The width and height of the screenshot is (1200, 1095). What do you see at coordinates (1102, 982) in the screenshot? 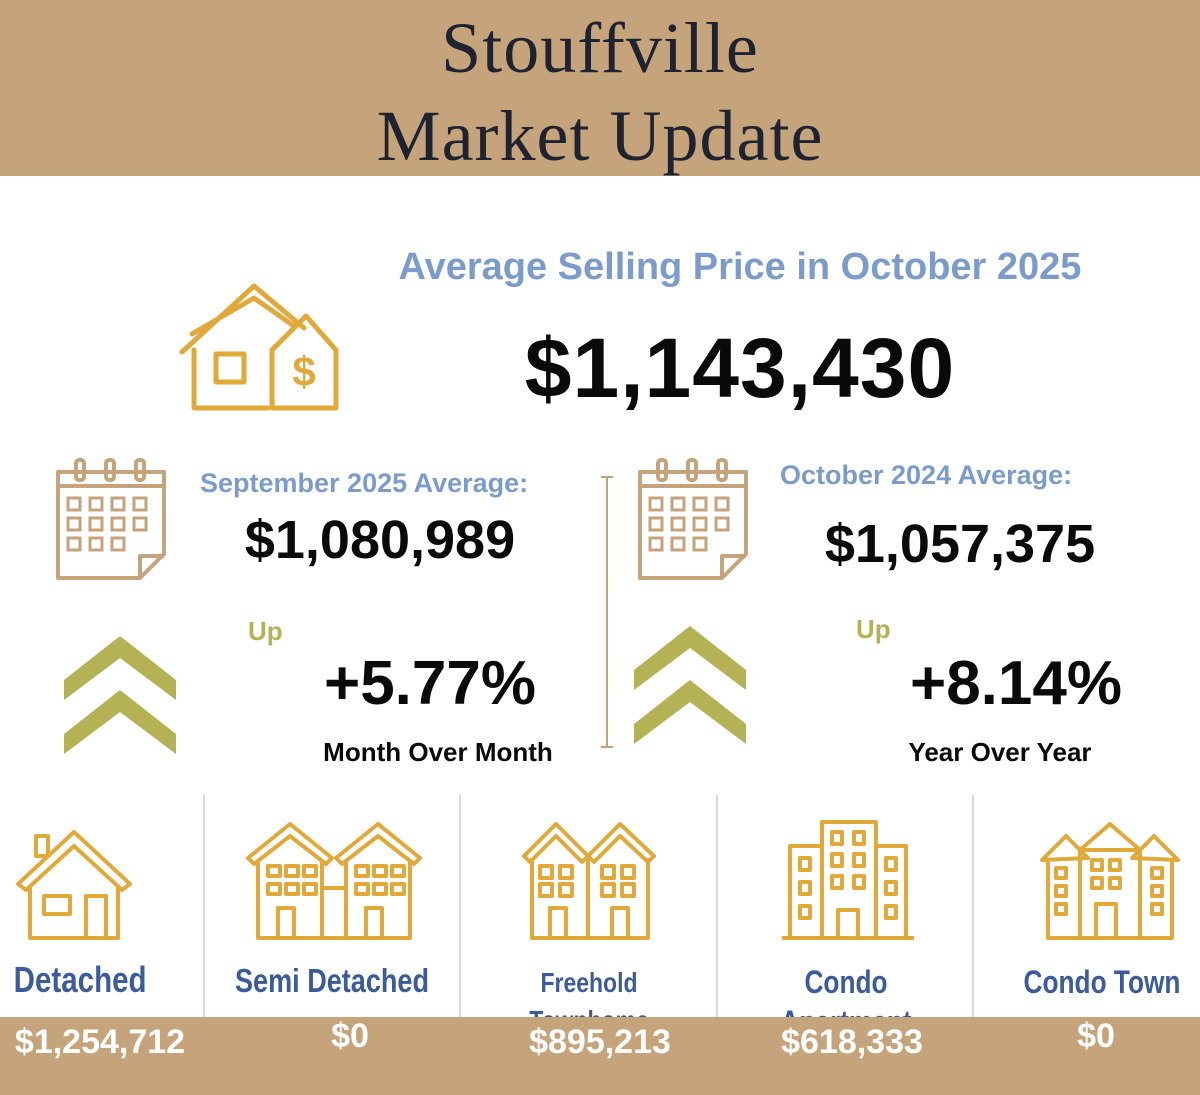
I see `type-name-condo-town: Condo Town` at bounding box center [1102, 982].